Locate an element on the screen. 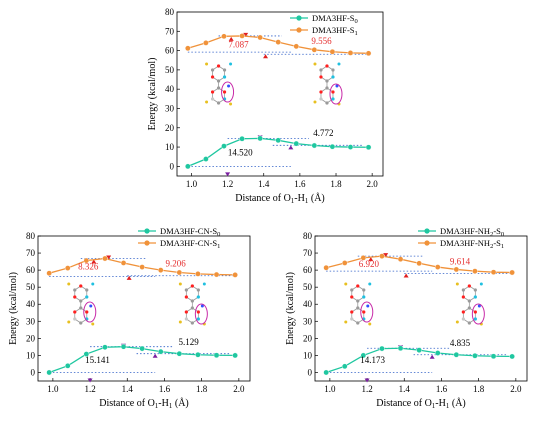 Image resolution: width=550 pixels, height=424 pixels. y-tick-label: 80 is located at coordinates (308, 236).